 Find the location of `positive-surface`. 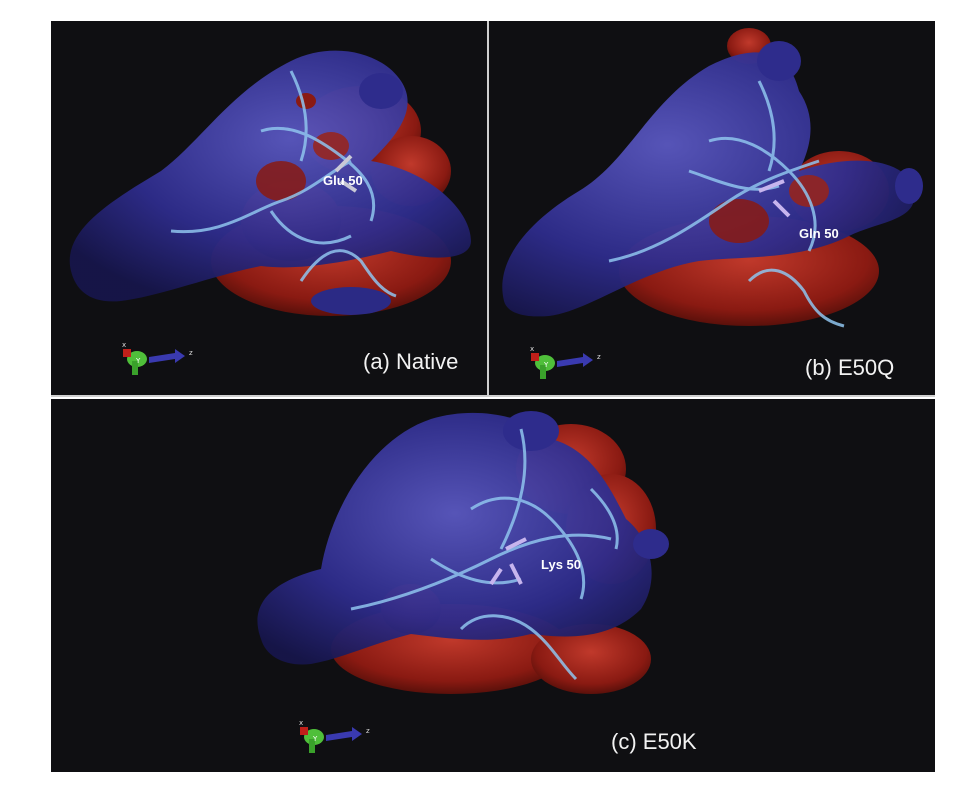

positive-surface is located at coordinates (463, 538).